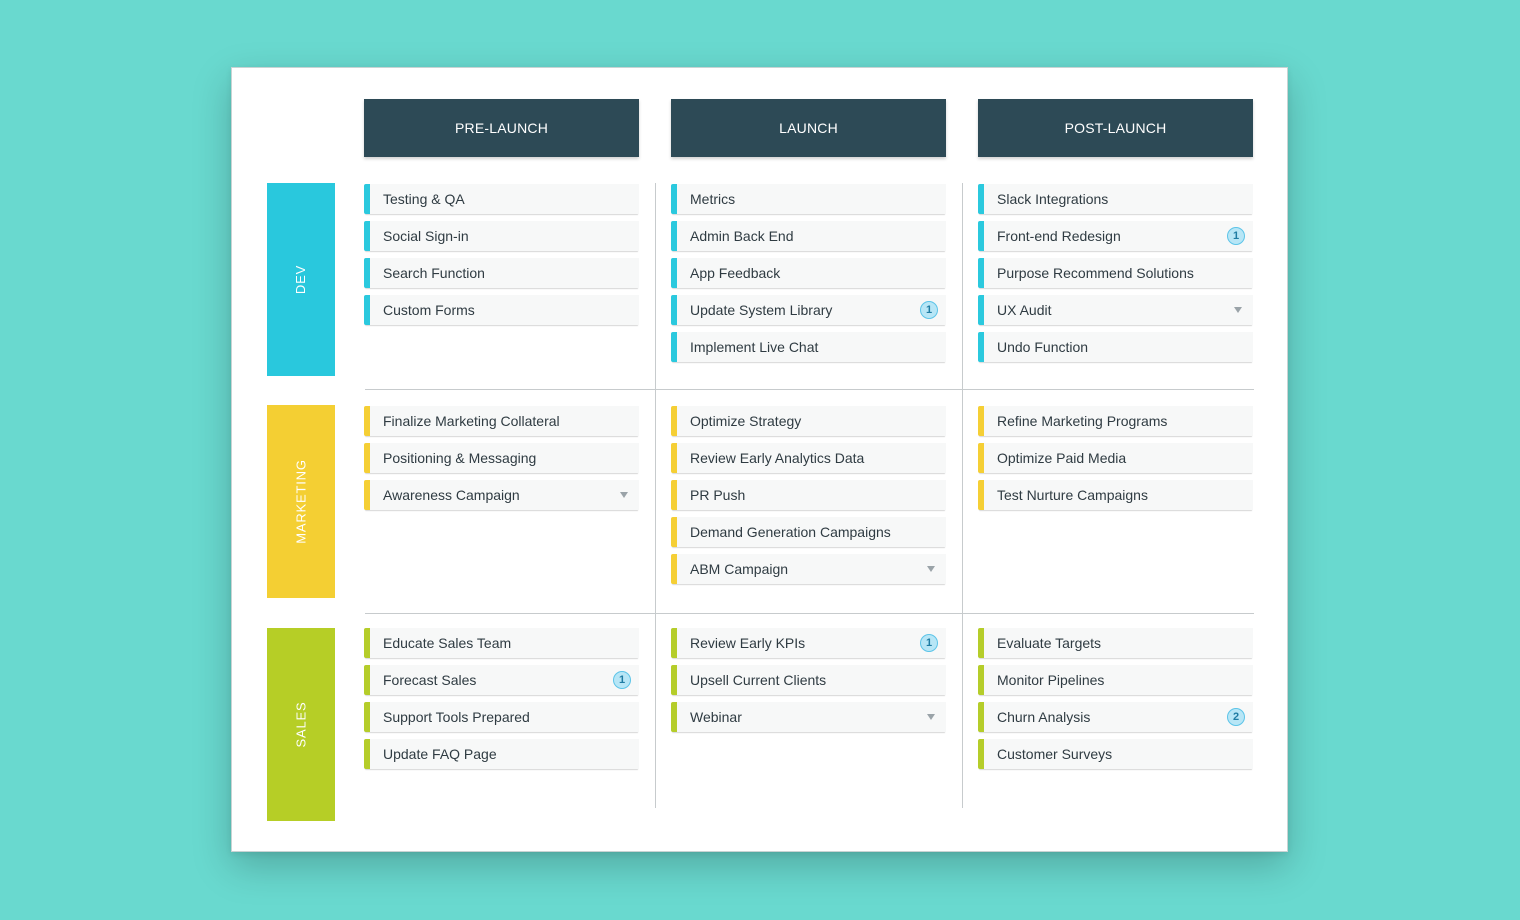 The image size is (1520, 920). What do you see at coordinates (440, 754) in the screenshot?
I see `task-card-label: Update FAQ Page` at bounding box center [440, 754].